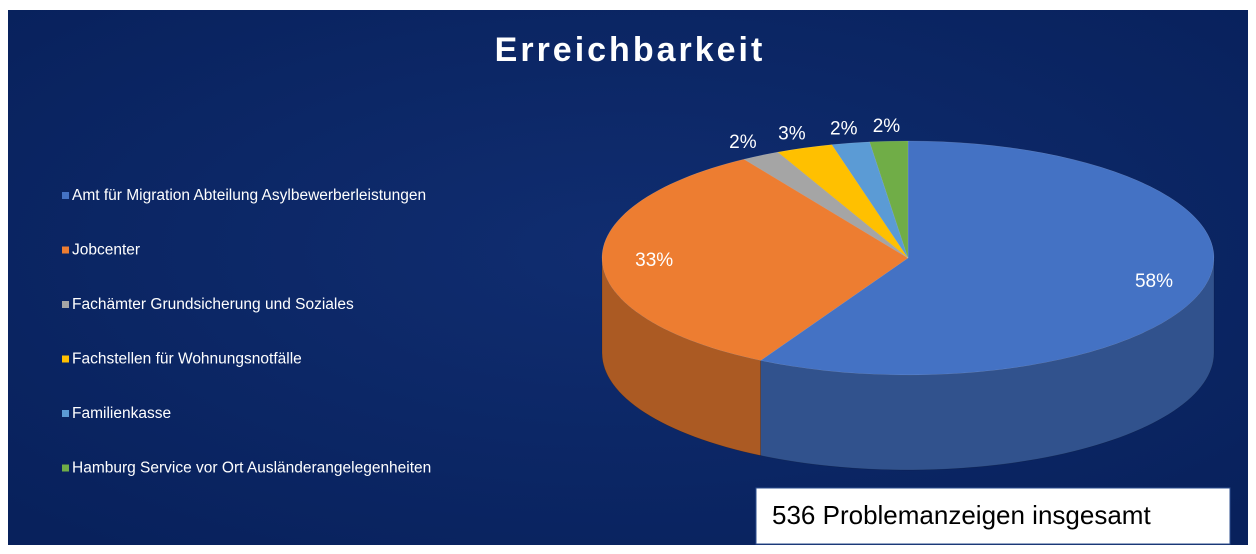 The width and height of the screenshot is (1256, 554). I want to click on annotation: 536 Problemanzeigen insgesamt, so click(961, 515).